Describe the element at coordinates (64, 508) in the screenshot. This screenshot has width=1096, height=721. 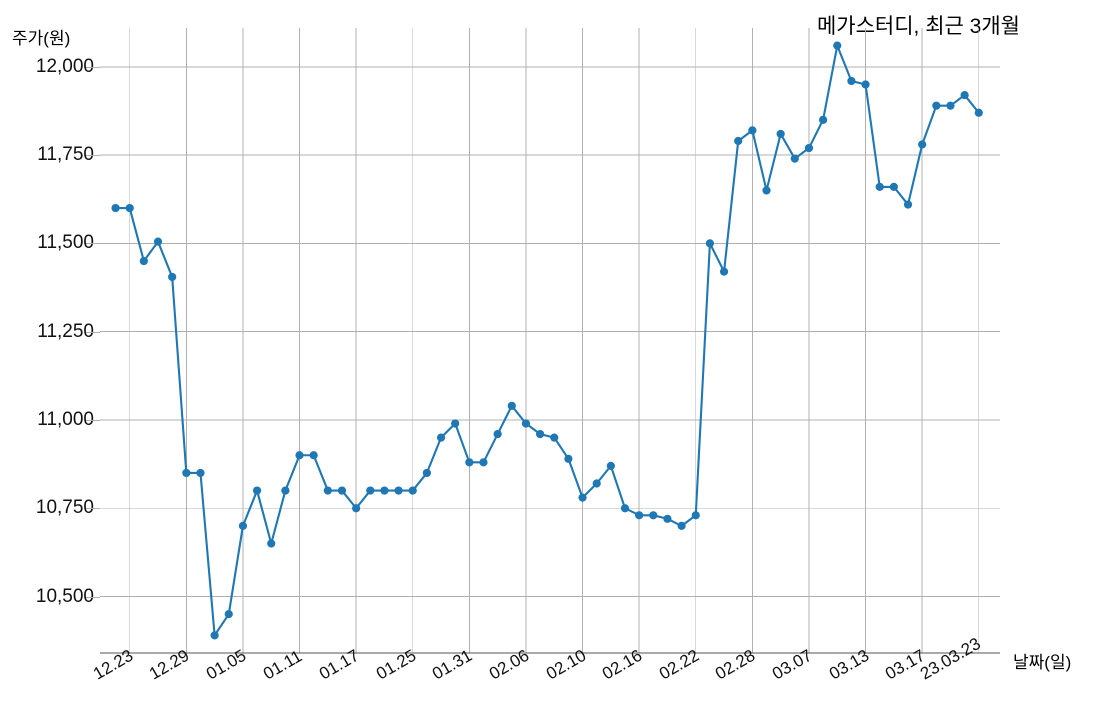
I see `y-tick-label: 10,750` at that location.